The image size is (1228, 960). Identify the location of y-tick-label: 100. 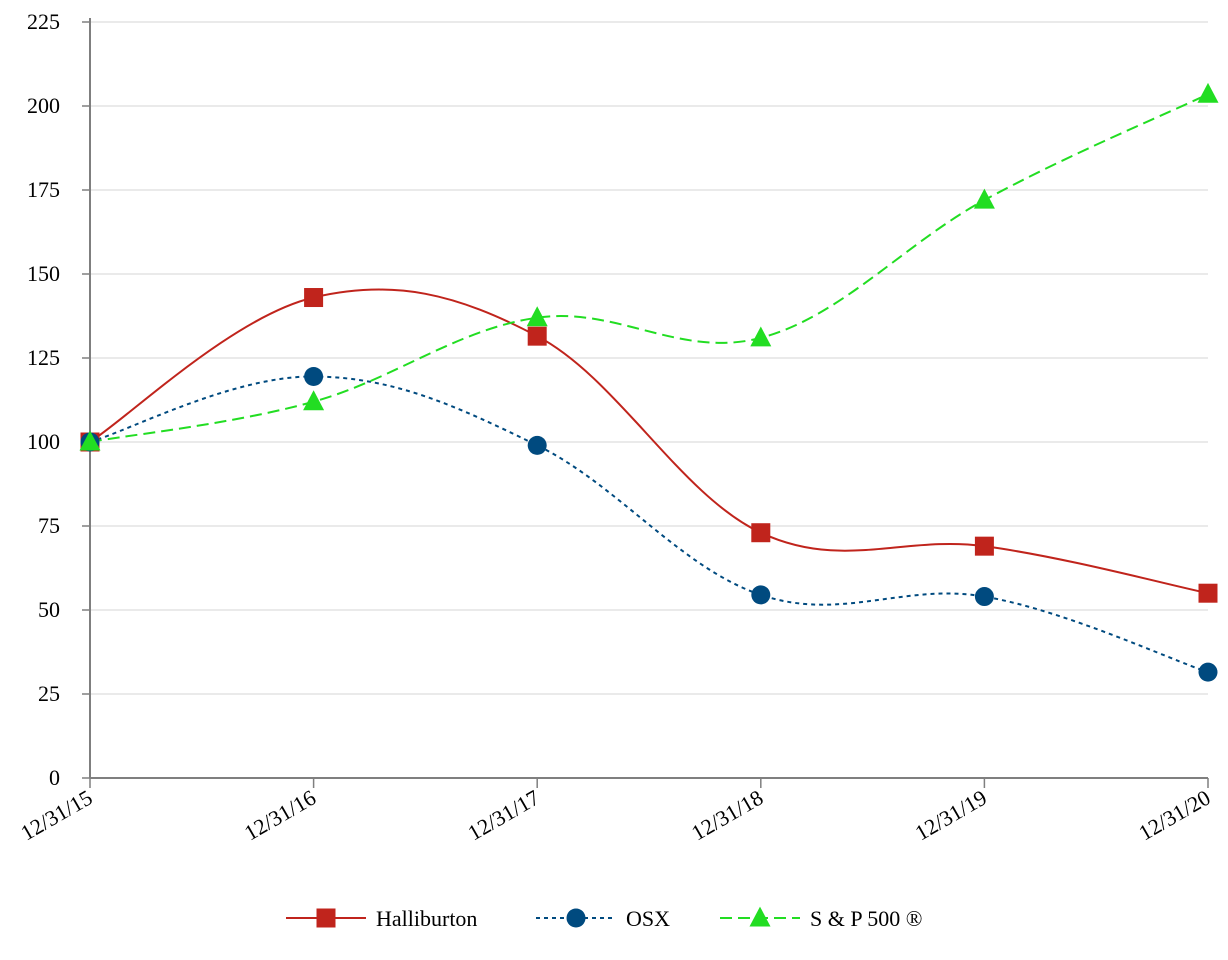
(43, 441).